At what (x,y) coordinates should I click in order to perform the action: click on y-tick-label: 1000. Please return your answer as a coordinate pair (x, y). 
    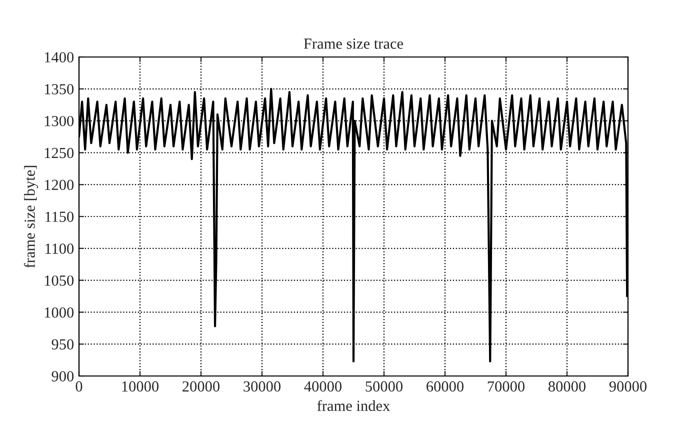
    Looking at the image, I should click on (59, 312).